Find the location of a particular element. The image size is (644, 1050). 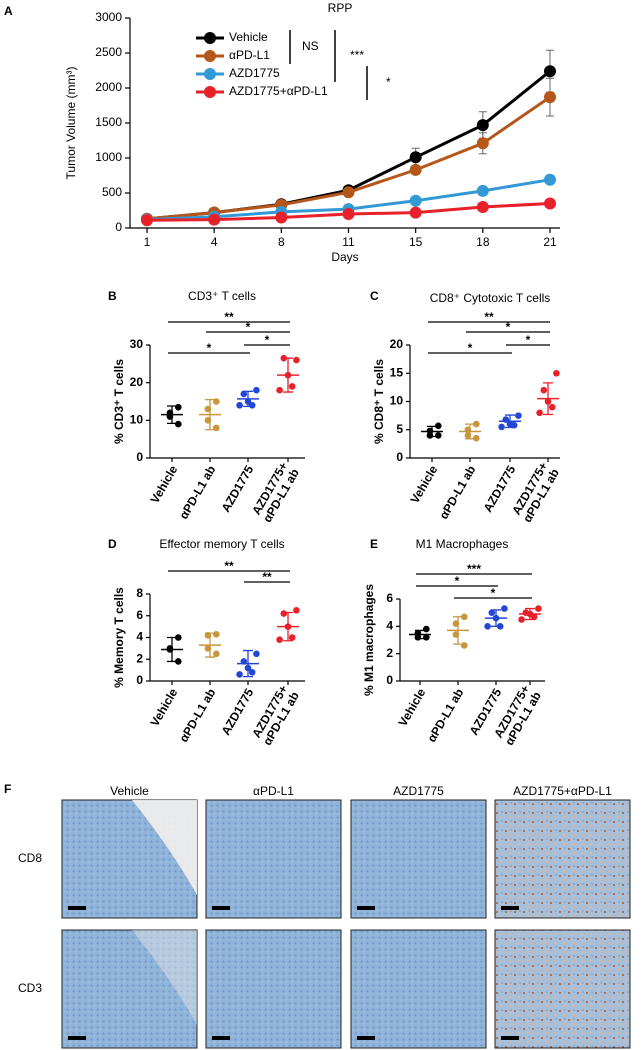

chart-title: M1 Macrophages is located at coordinates (462, 544).